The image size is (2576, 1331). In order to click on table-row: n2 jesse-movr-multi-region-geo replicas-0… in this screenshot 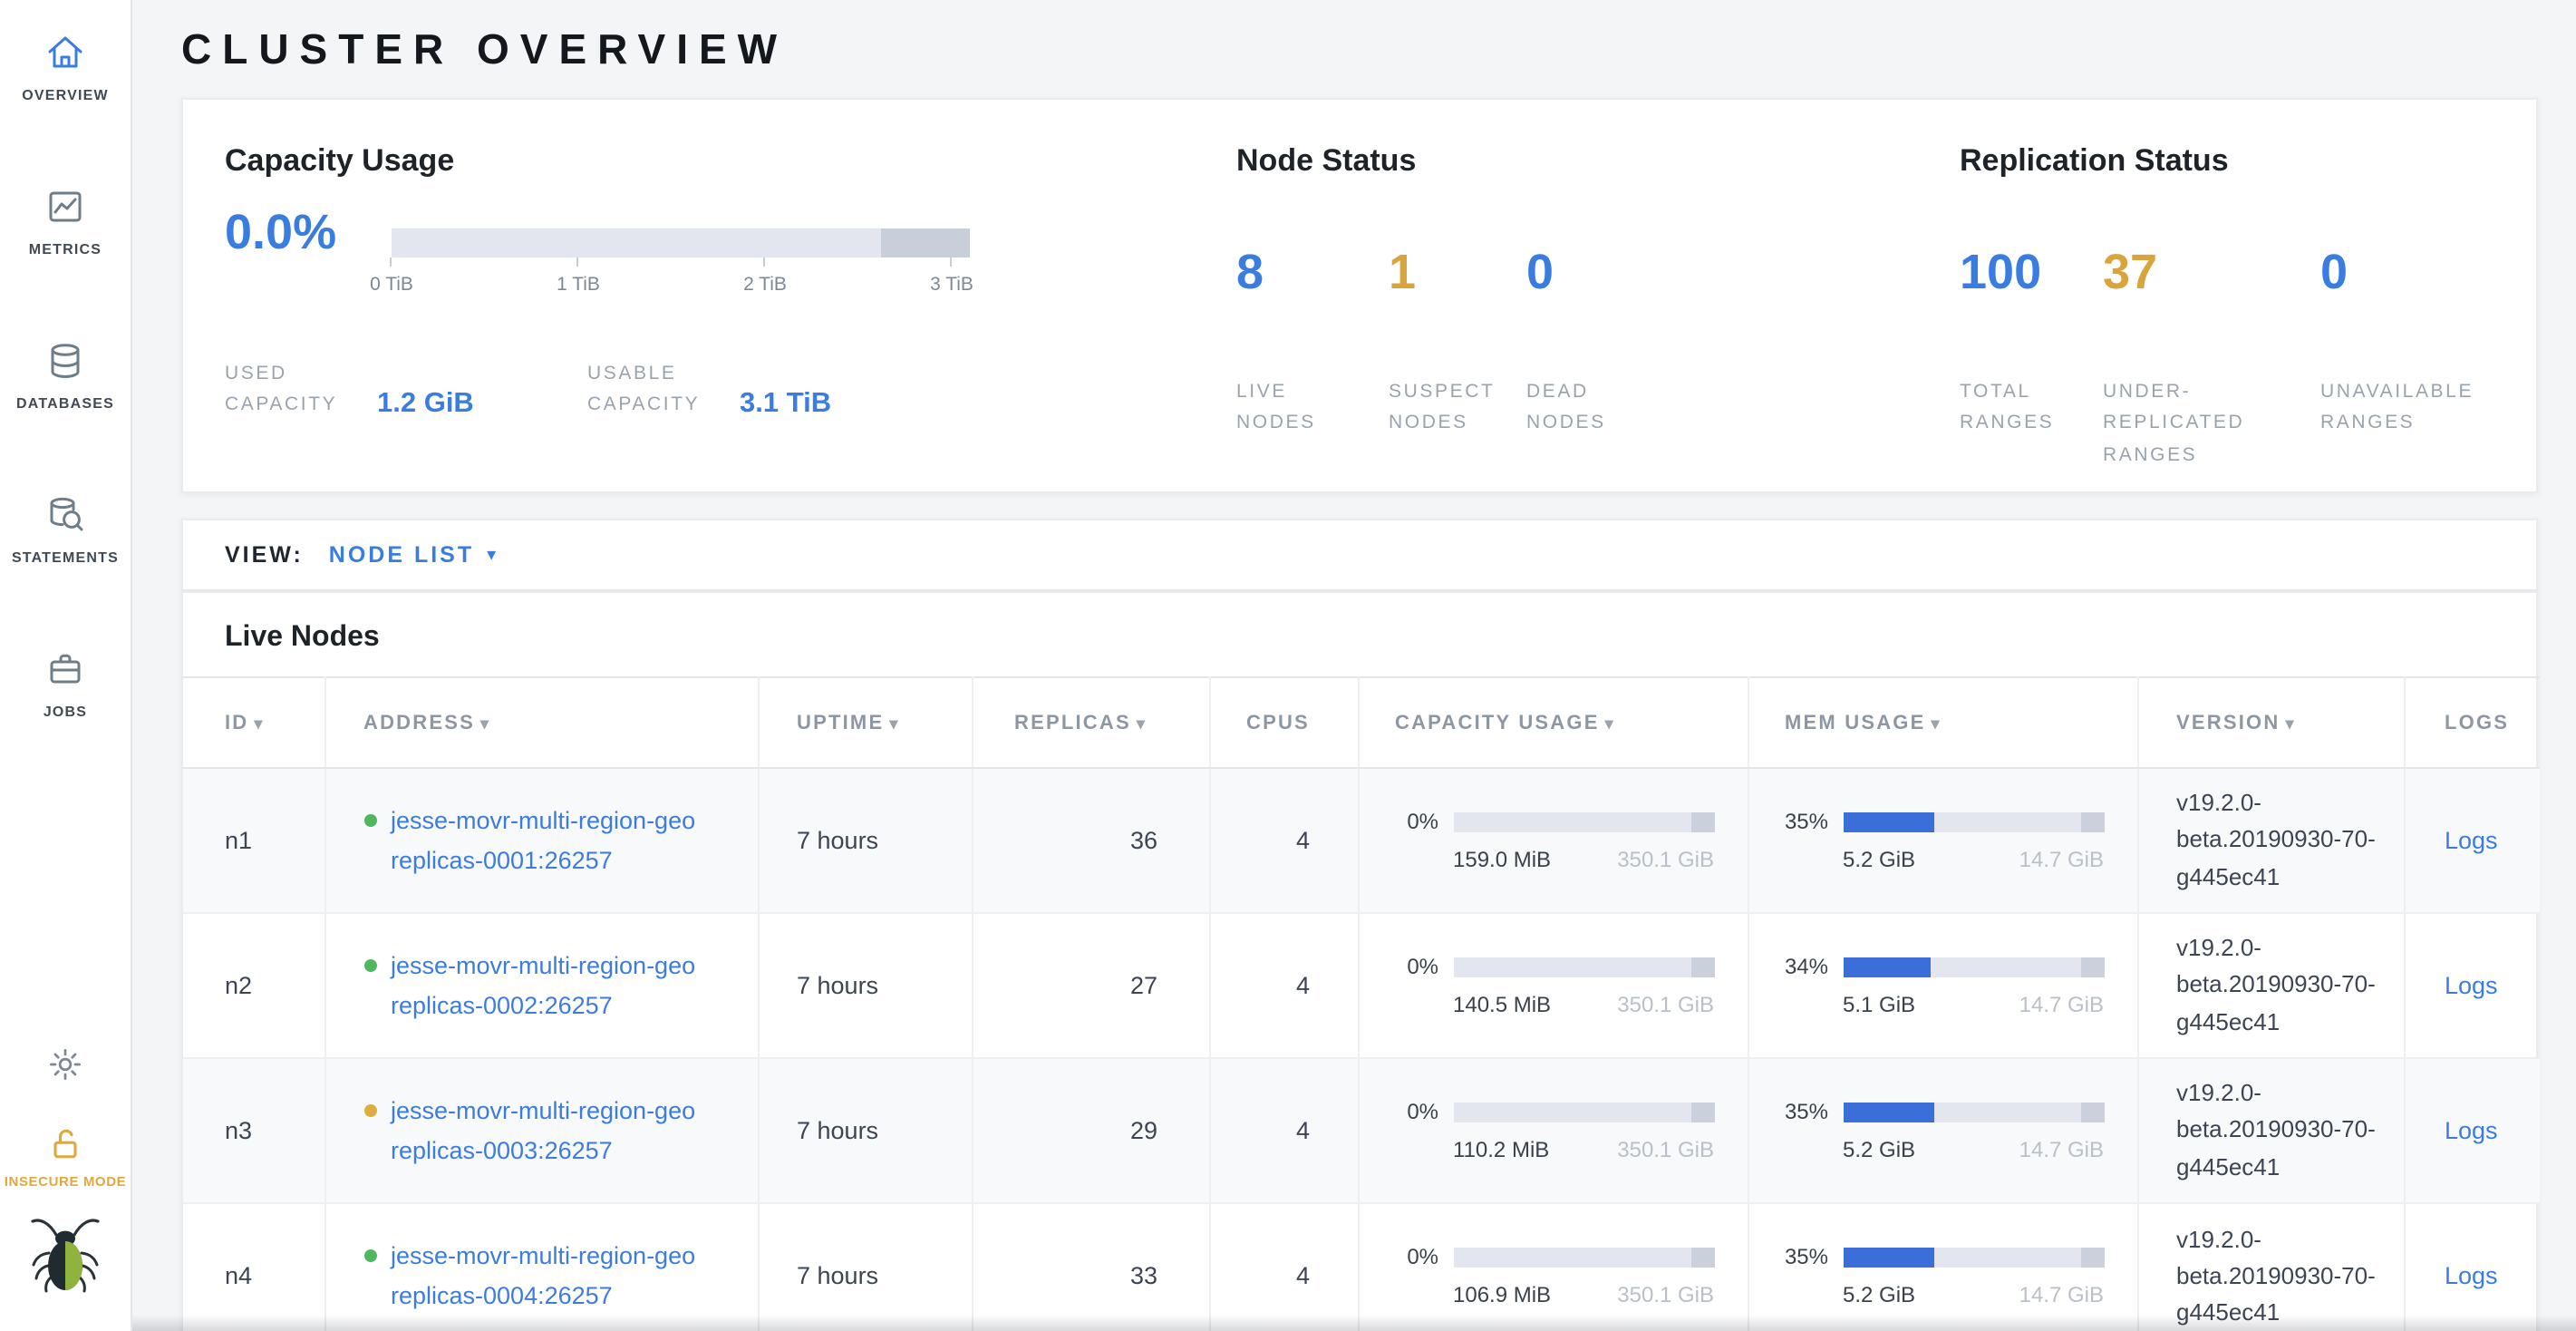, I will do `click(1361, 985)`.